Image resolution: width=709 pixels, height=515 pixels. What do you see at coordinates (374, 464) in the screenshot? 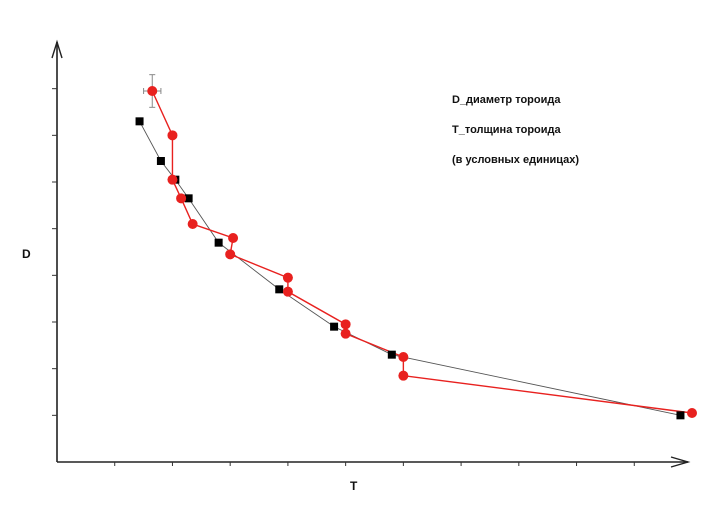
I see `x-ticks` at bounding box center [374, 464].